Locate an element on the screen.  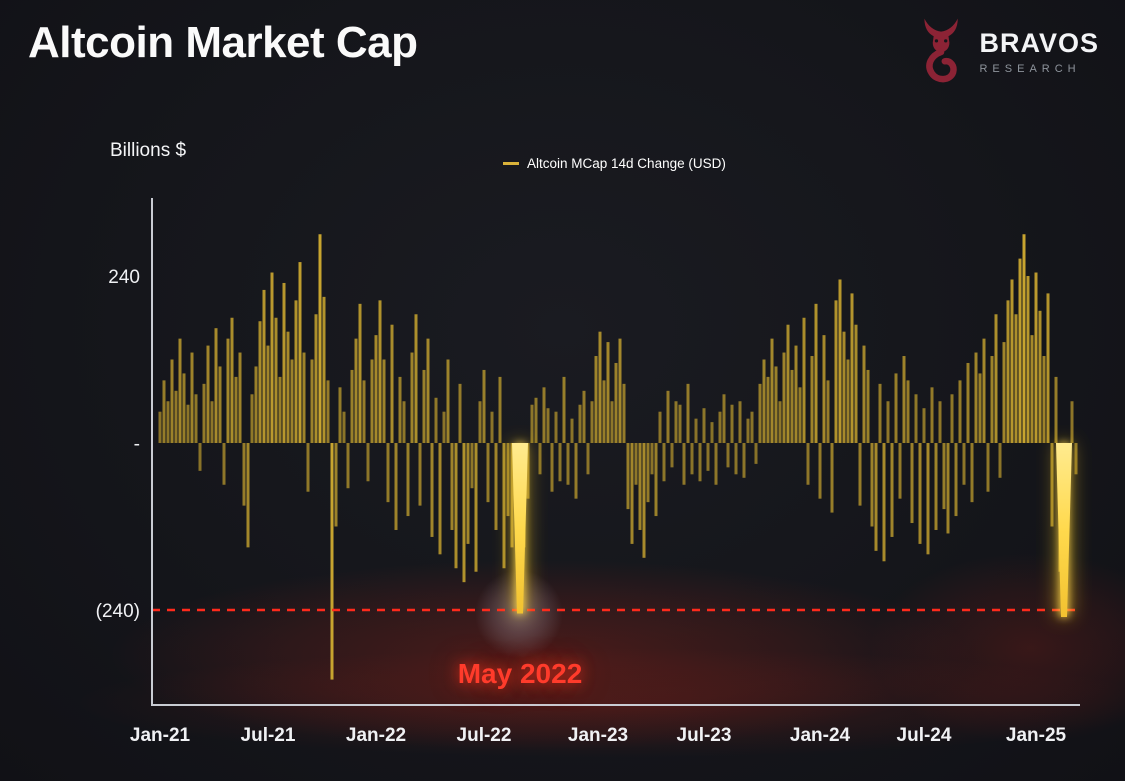
x-tick-label: Jan-23 is located at coordinates (598, 735).